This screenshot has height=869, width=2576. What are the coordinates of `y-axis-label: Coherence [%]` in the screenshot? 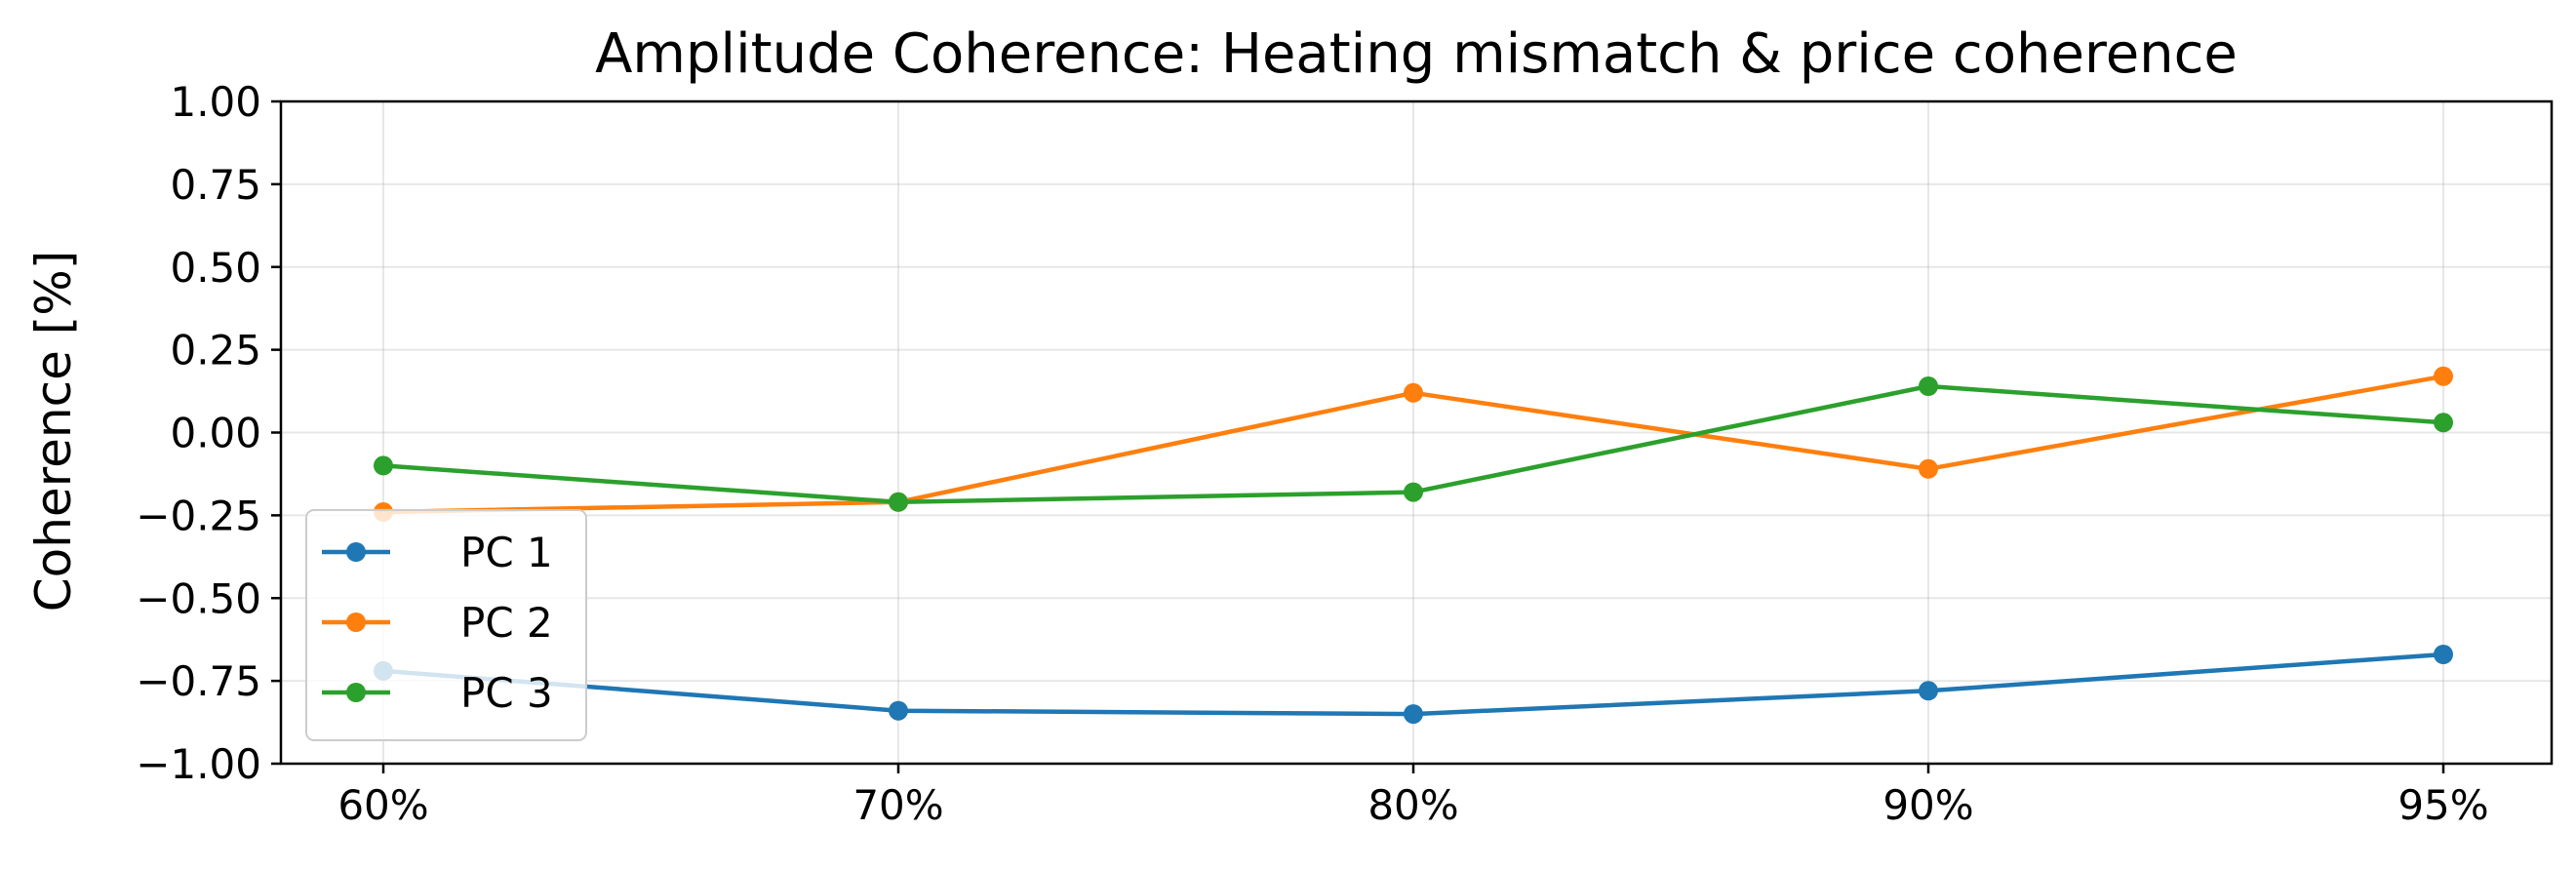 It's located at (53, 431).